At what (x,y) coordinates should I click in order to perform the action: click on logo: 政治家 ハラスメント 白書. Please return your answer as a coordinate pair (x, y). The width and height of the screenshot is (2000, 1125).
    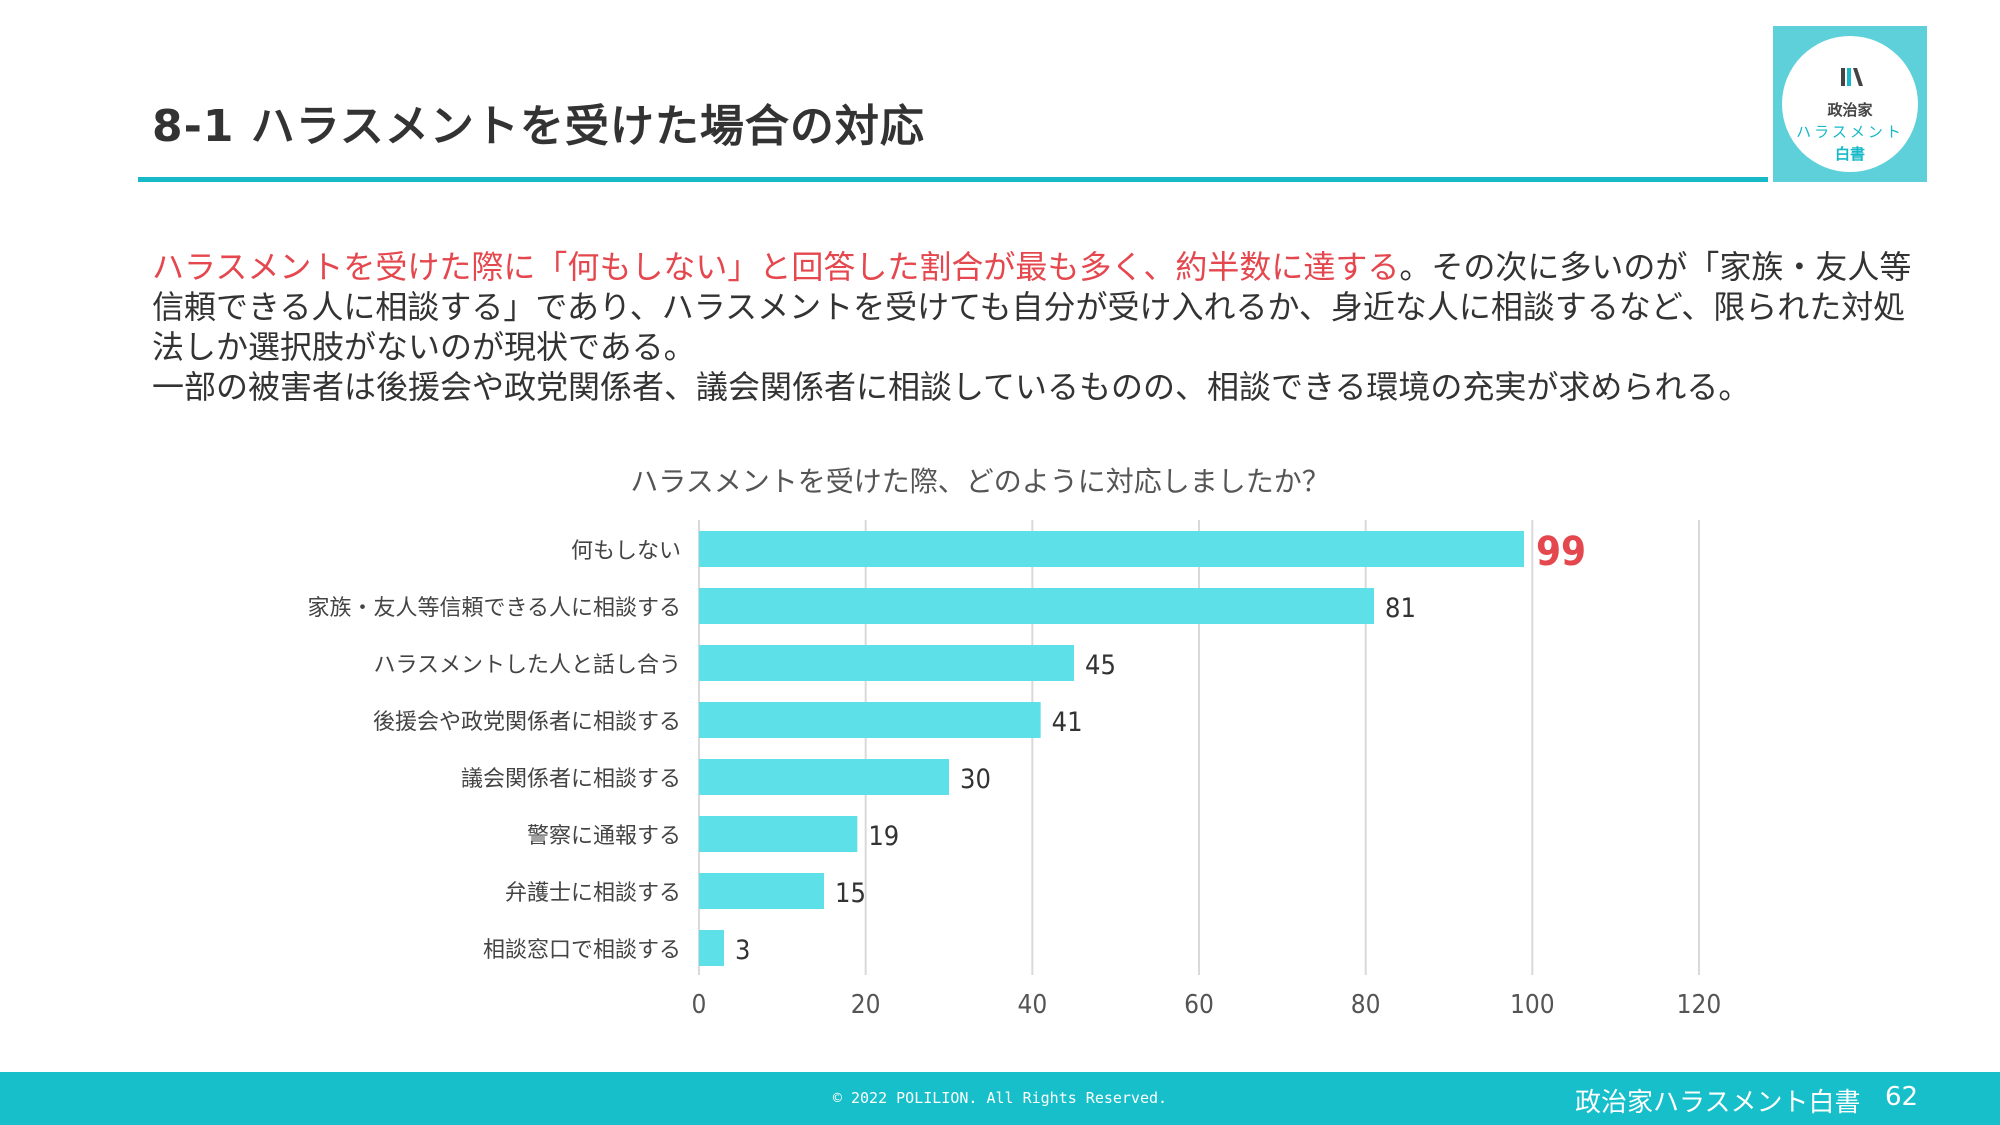
    Looking at the image, I should click on (1850, 104).